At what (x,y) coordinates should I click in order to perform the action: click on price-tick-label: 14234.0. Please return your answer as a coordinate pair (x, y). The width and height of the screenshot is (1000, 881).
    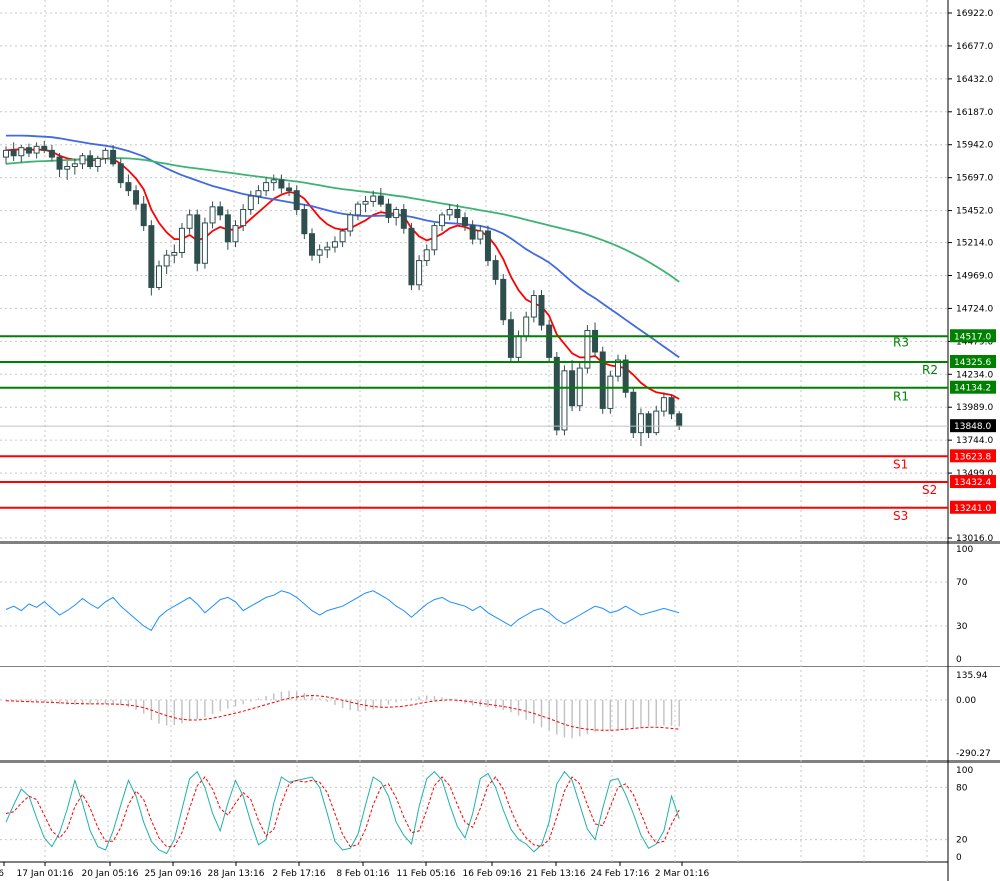
    Looking at the image, I should click on (974, 375).